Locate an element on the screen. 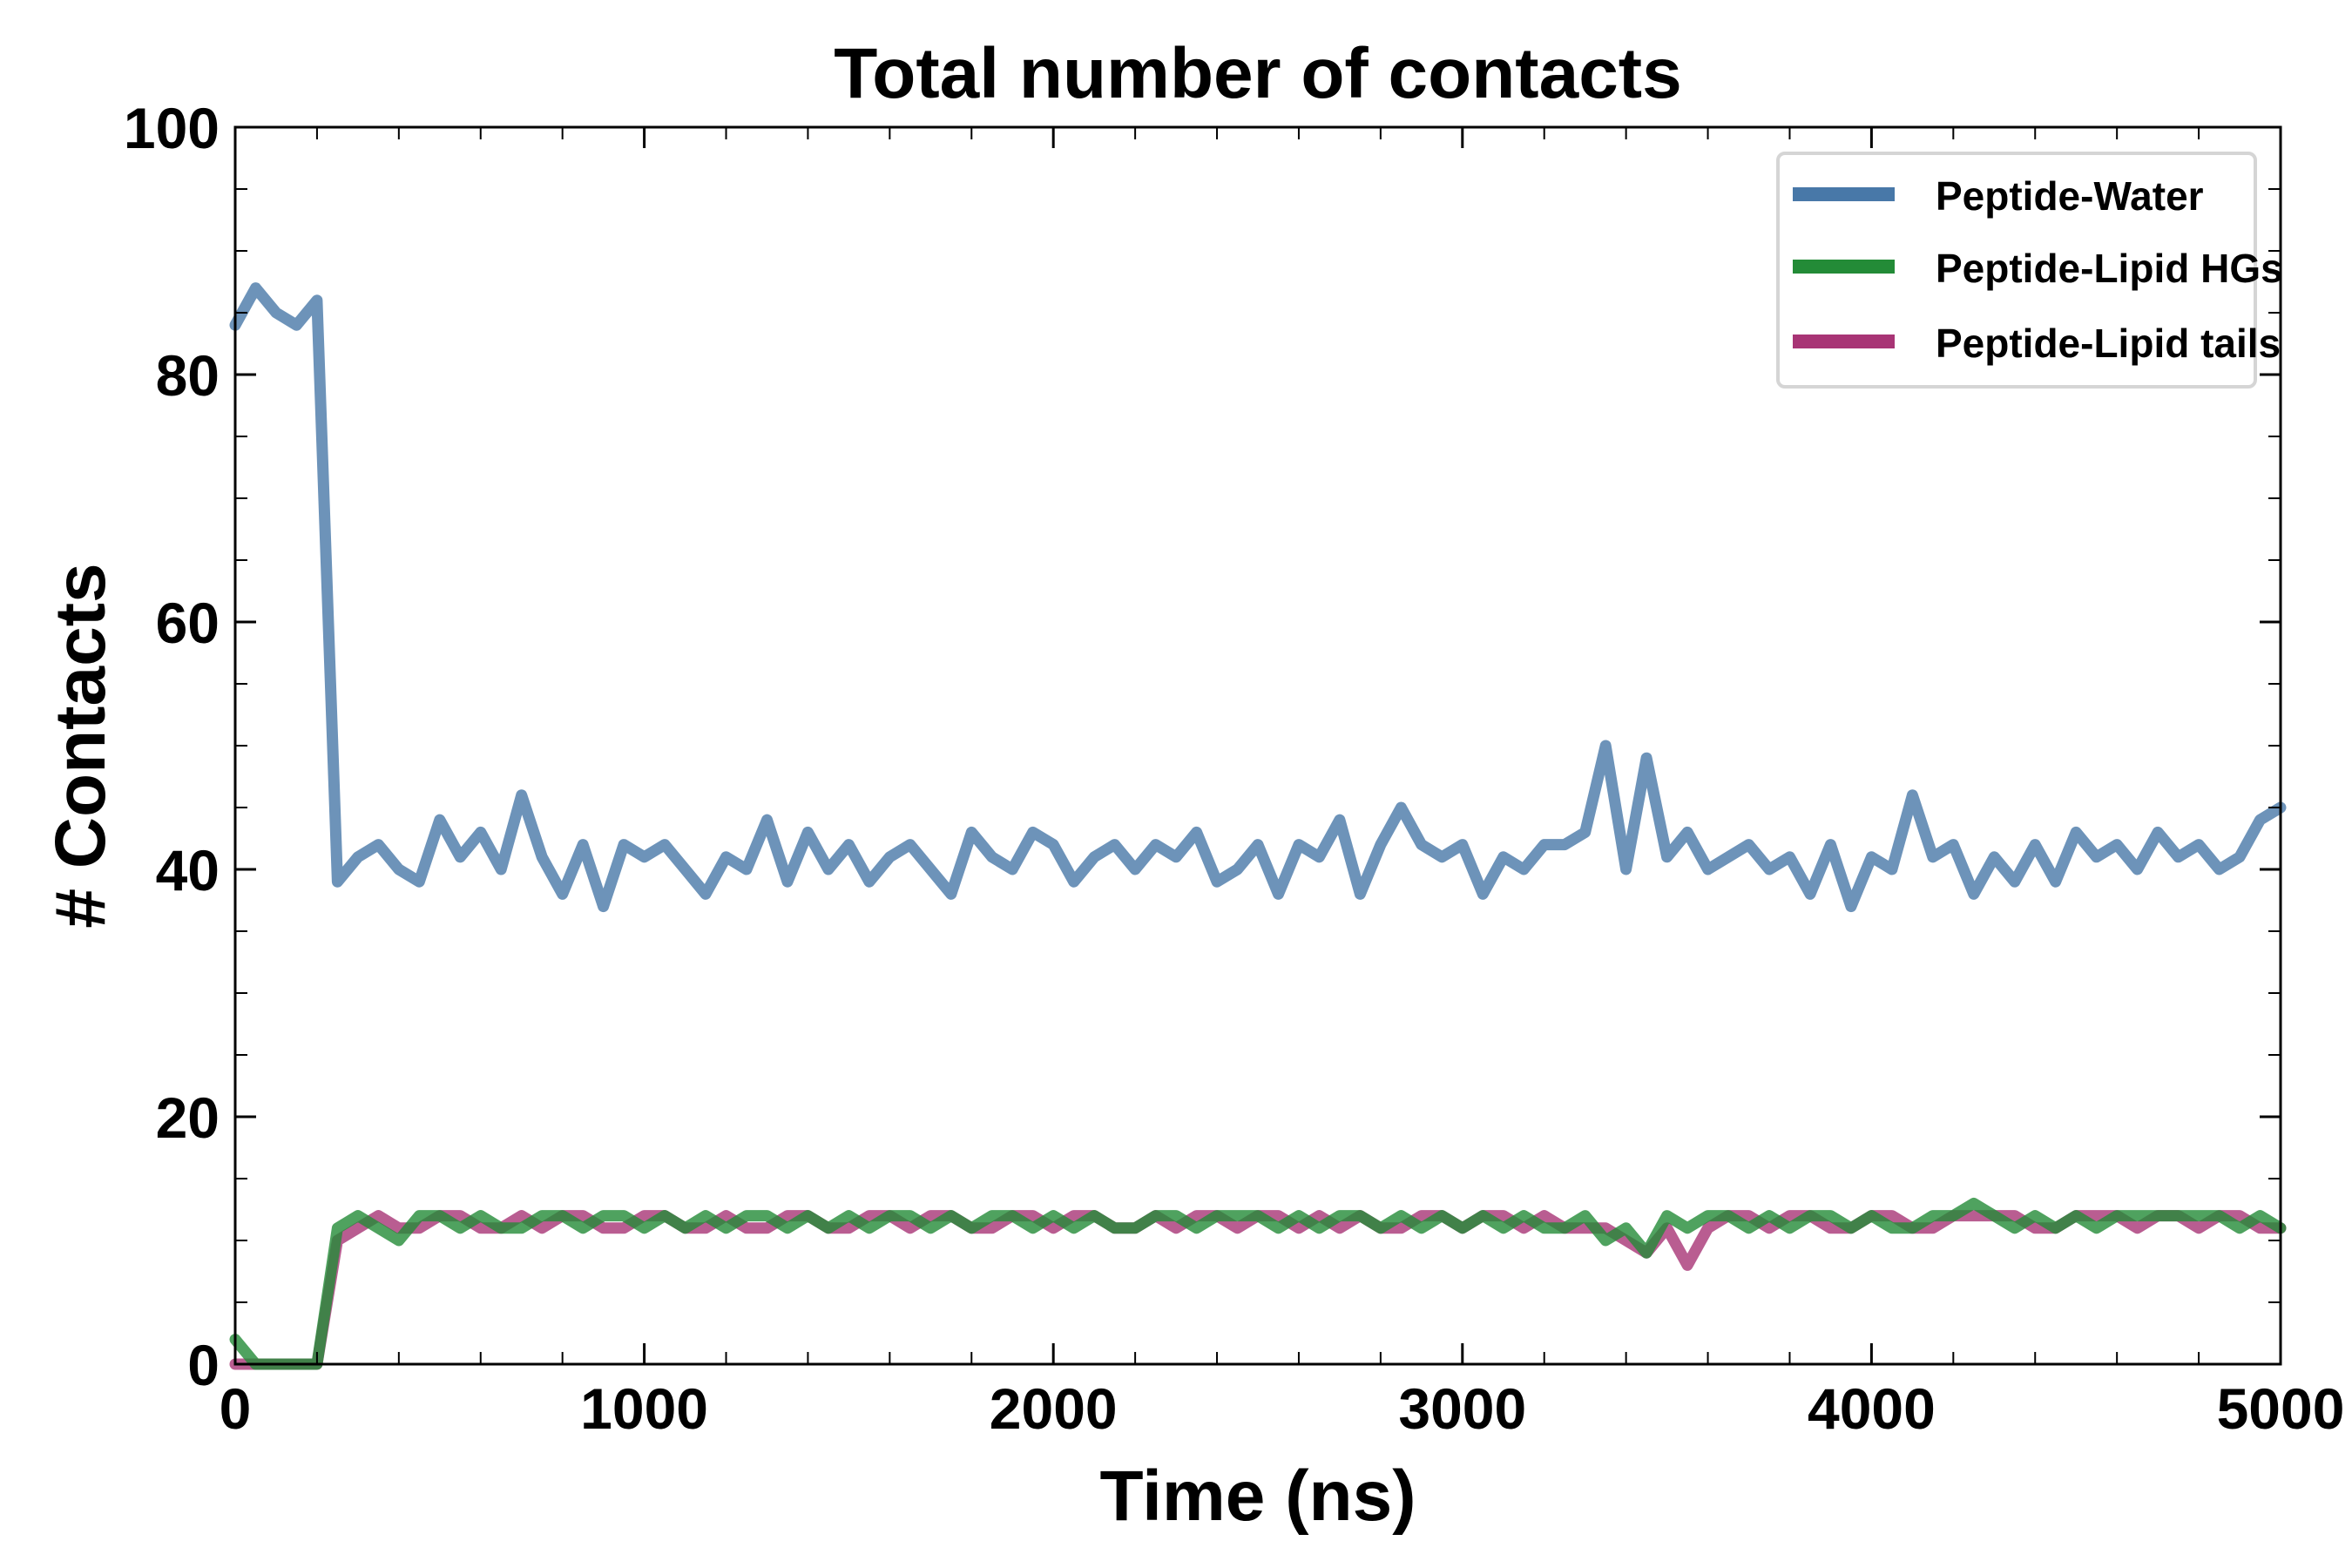 The width and height of the screenshot is (2352, 1568). x-tick-label: 5000 is located at coordinates (2281, 1408).